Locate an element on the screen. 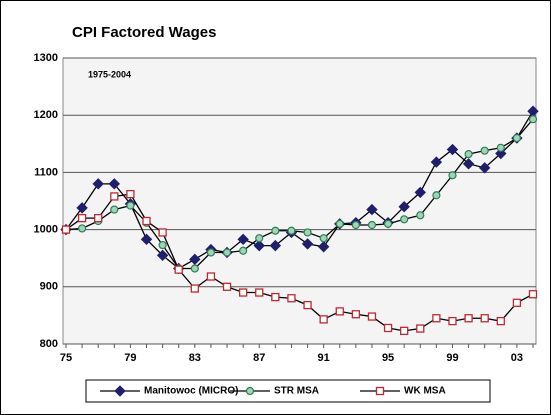 The image size is (551, 415). y-tick-label: 1000 is located at coordinates (46, 230).